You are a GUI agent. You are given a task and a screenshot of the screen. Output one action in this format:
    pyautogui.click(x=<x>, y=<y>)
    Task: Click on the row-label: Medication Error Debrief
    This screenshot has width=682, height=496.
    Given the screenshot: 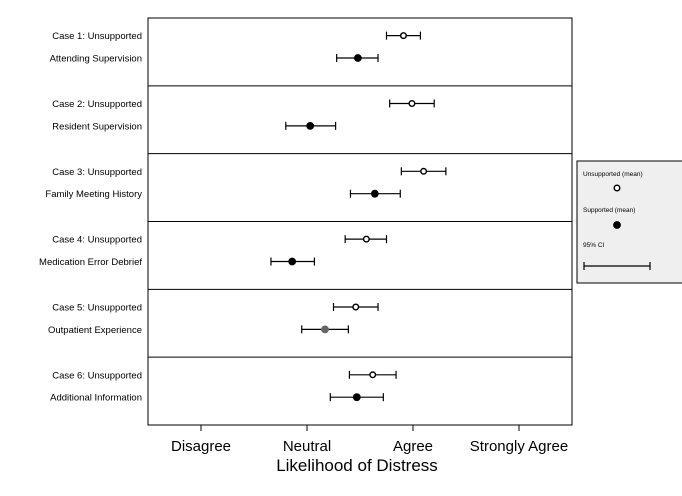 What is the action you would take?
    pyautogui.click(x=90, y=262)
    